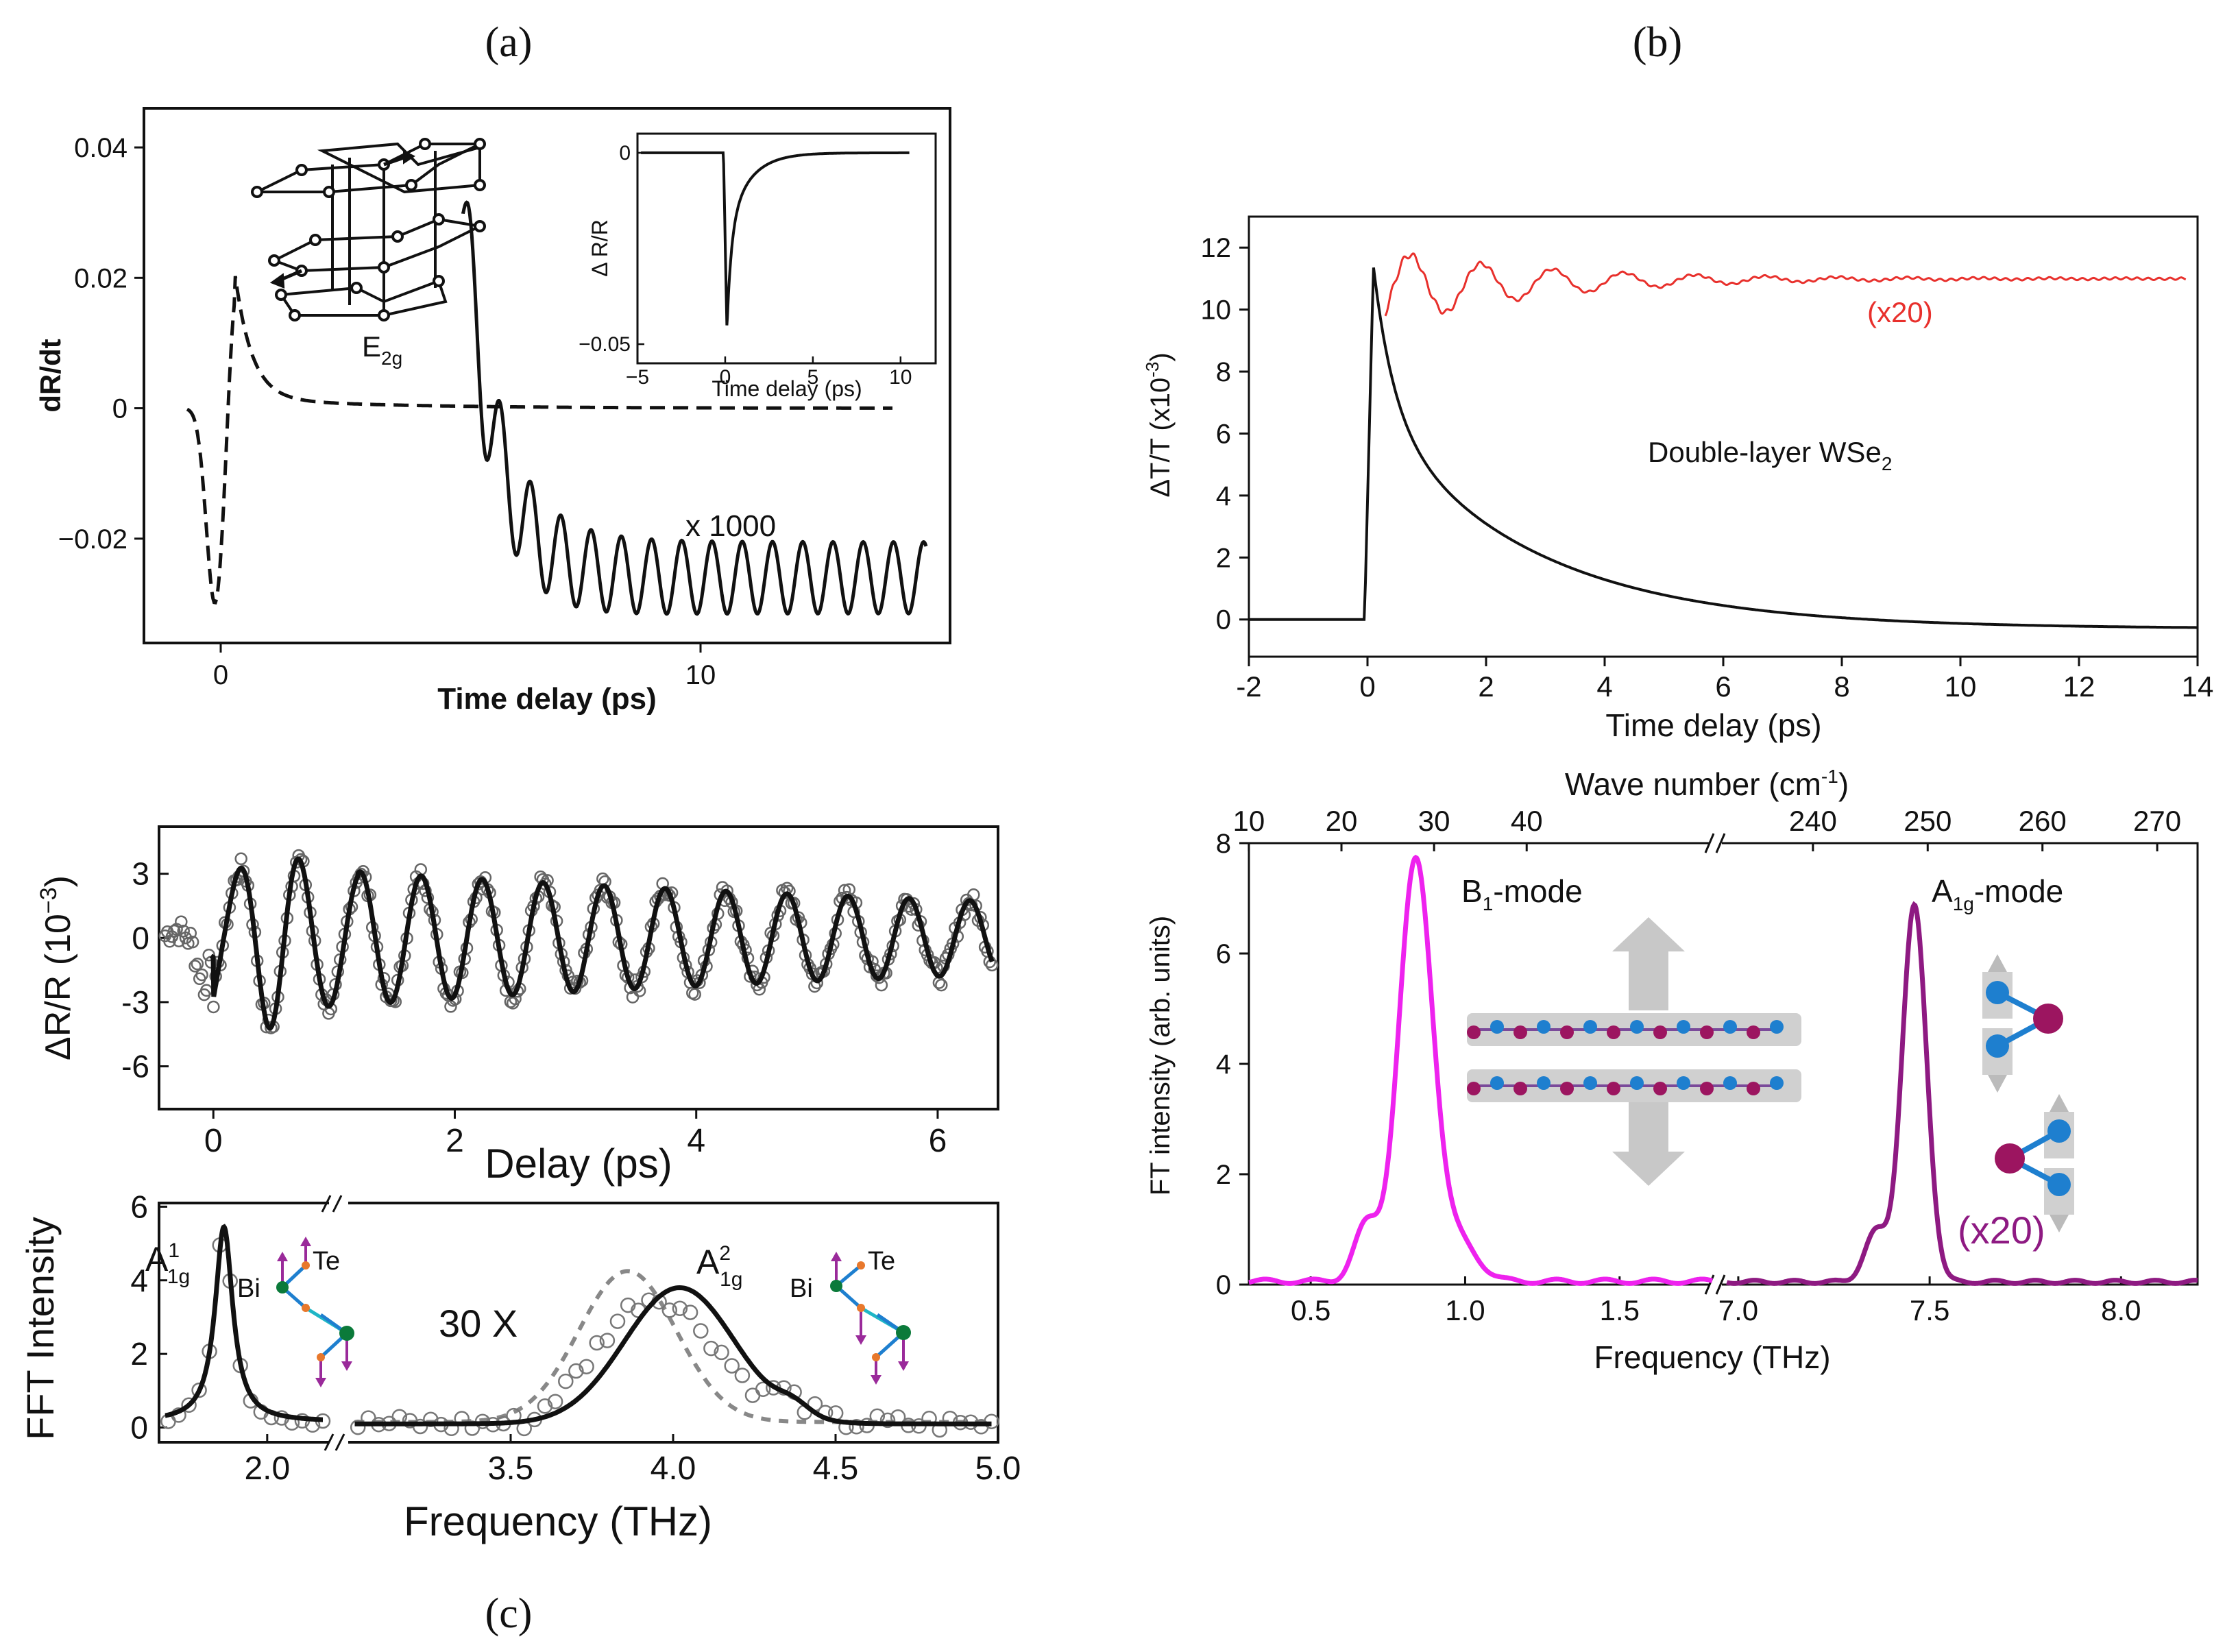 The width and height of the screenshot is (2225, 1652). Describe the element at coordinates (267, 1468) in the screenshot. I see `x-tick-label: 2.0` at that location.